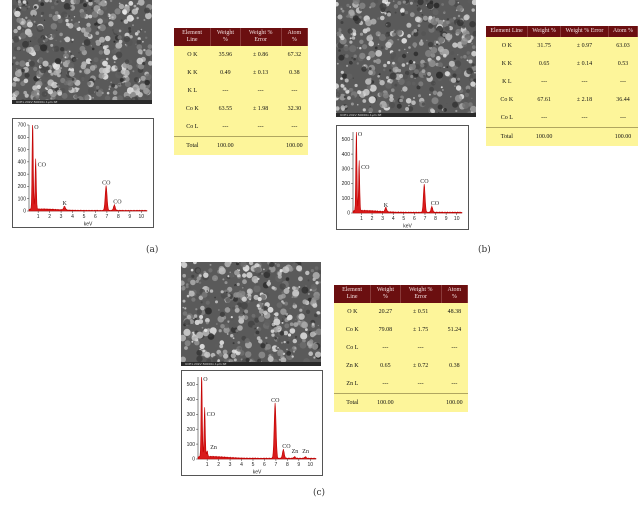 This screenshot has height=505, width=643. I want to click on table-row: K K 0.65 ± 0.14 0.53, so click(562, 64).